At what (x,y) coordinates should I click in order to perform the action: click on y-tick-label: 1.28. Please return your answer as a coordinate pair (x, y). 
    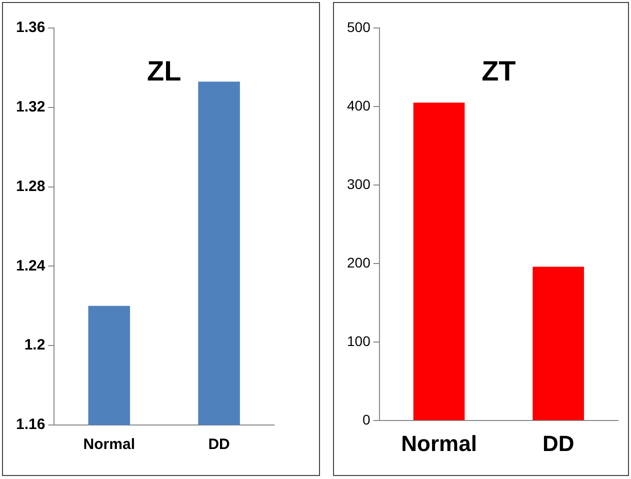
    Looking at the image, I should click on (31, 186).